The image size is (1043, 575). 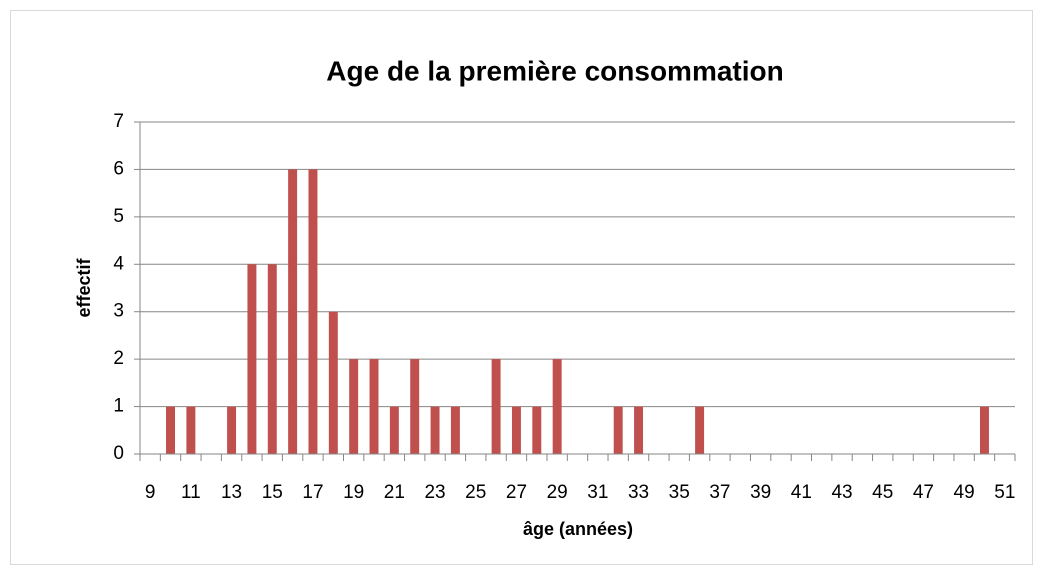 I want to click on y-tick-label: 0, so click(x=118, y=453).